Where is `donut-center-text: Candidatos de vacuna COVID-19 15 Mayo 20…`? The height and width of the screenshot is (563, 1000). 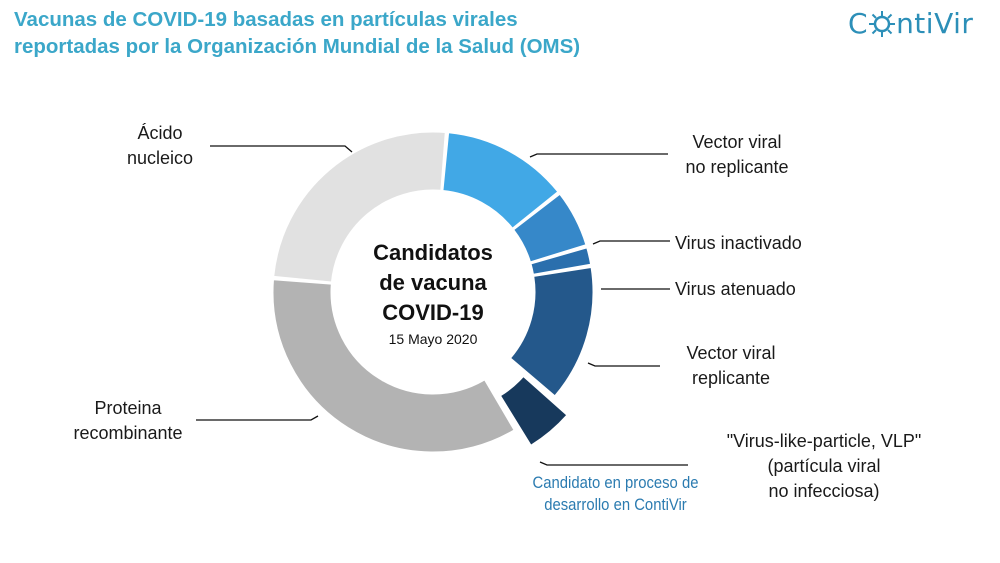
donut-center-text: Candidatos de vacuna COVID-19 15 Mayo 20… is located at coordinates (433, 293).